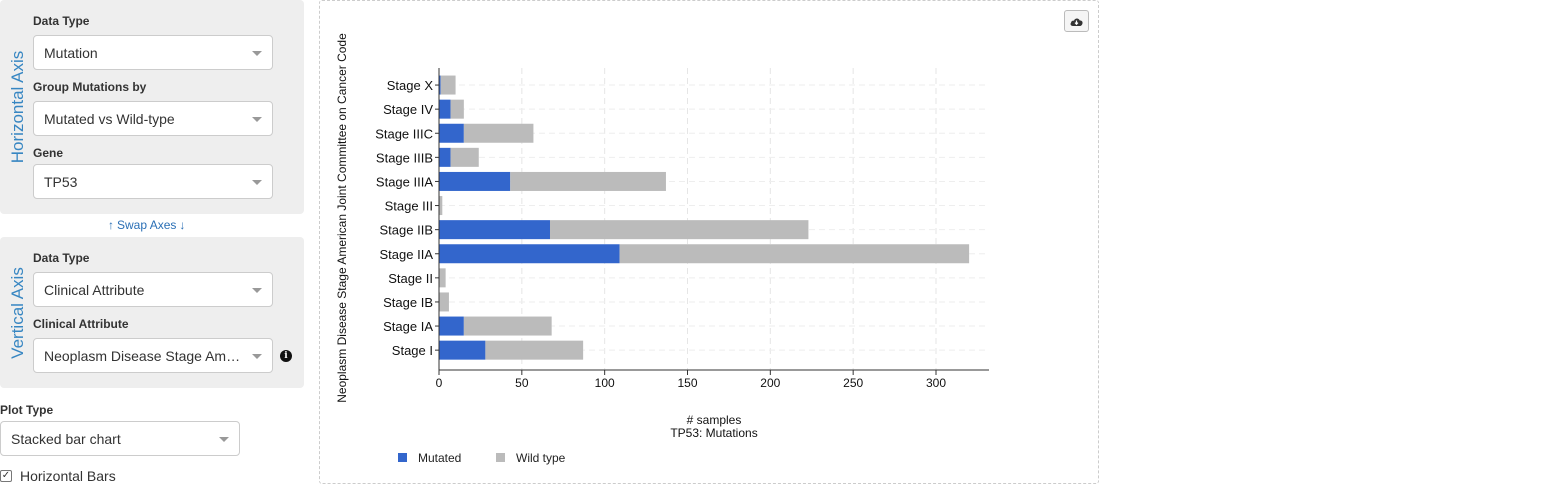  Describe the element at coordinates (111, 225) in the screenshot. I see `arrow-up-icon: ↑` at that location.